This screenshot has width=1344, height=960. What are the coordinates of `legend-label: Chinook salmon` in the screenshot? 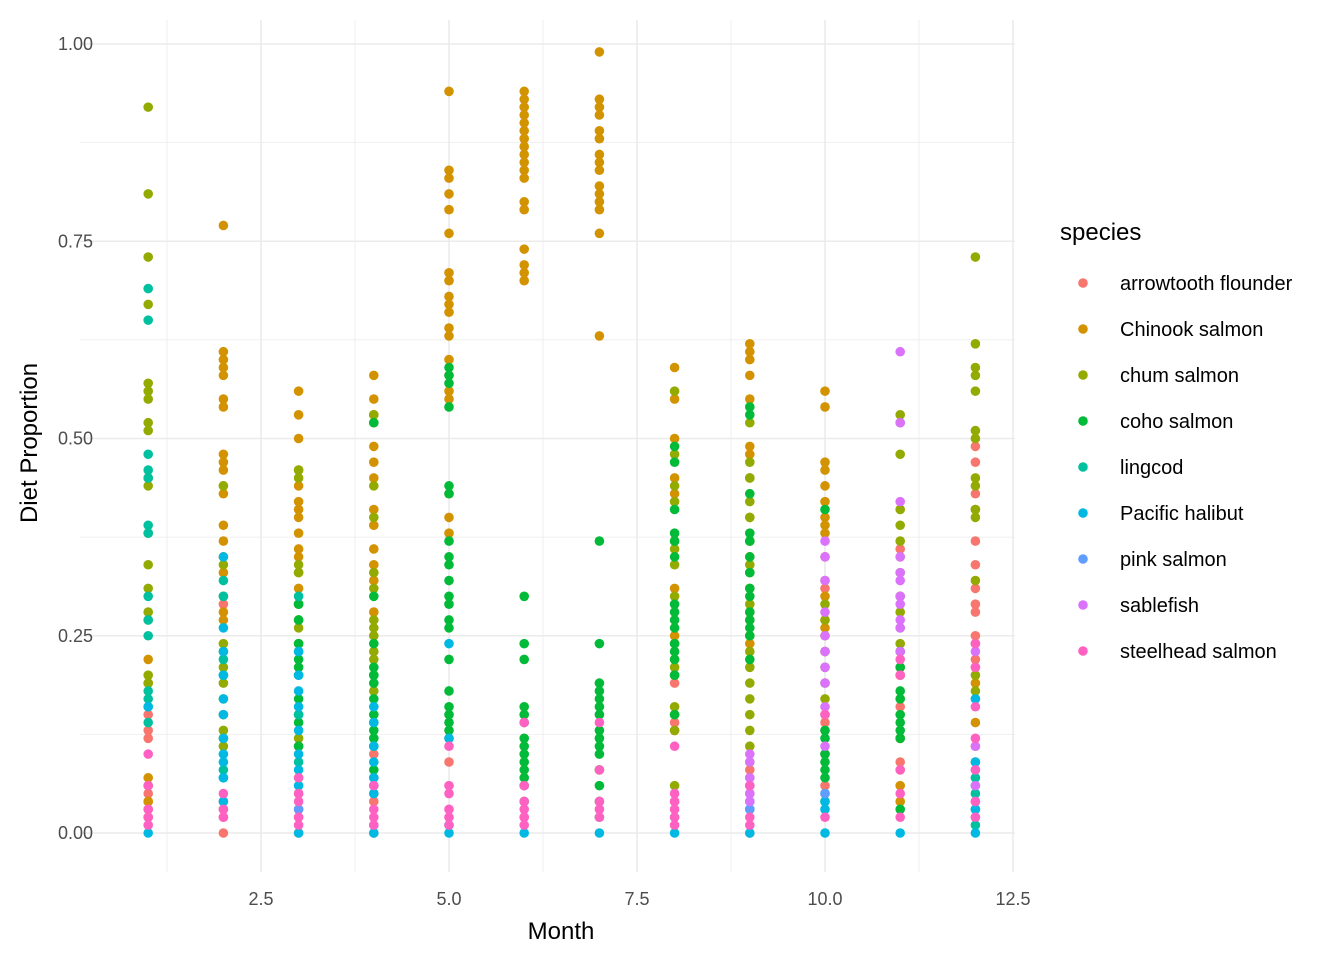 It's located at (1191, 330).